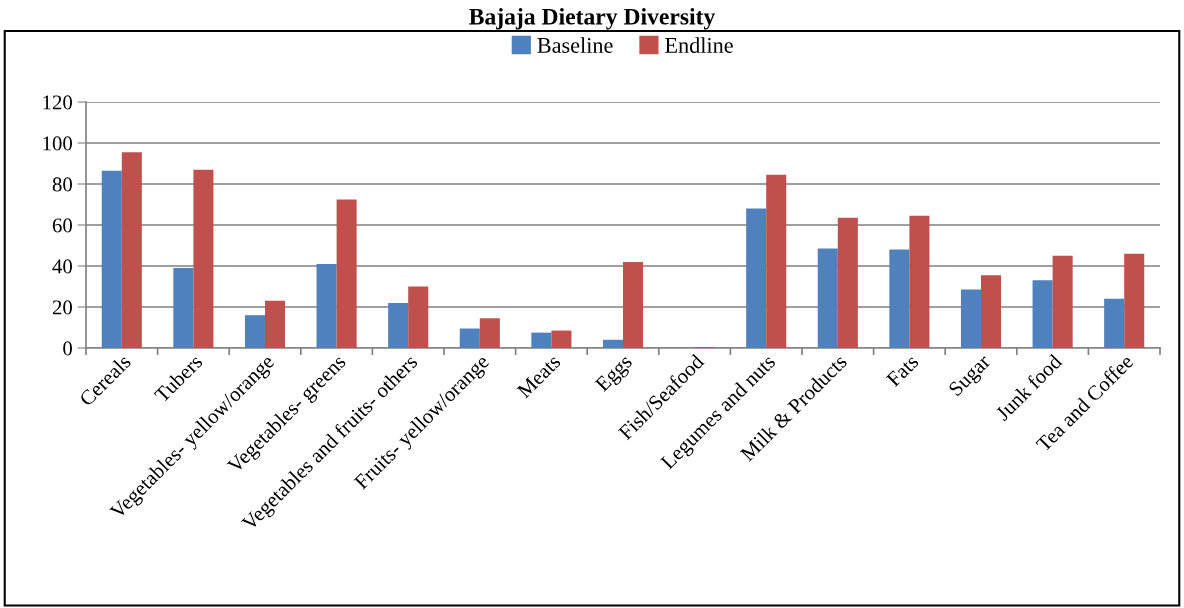 This screenshot has width=1184, height=608. Describe the element at coordinates (902, 370) in the screenshot. I see `x-tick-label: Fats` at that location.